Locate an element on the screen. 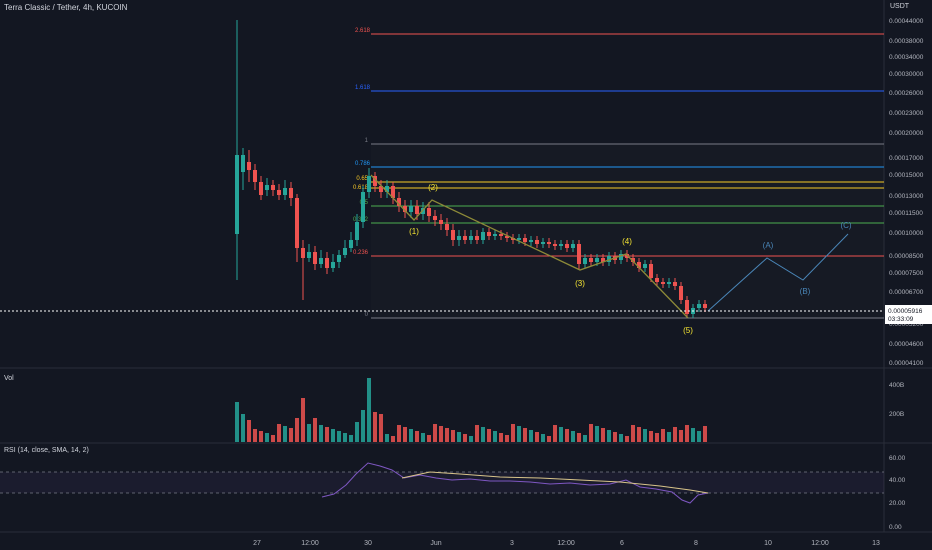 The height and width of the screenshot is (550, 932). fib-label: 2.618 is located at coordinates (363, 31).